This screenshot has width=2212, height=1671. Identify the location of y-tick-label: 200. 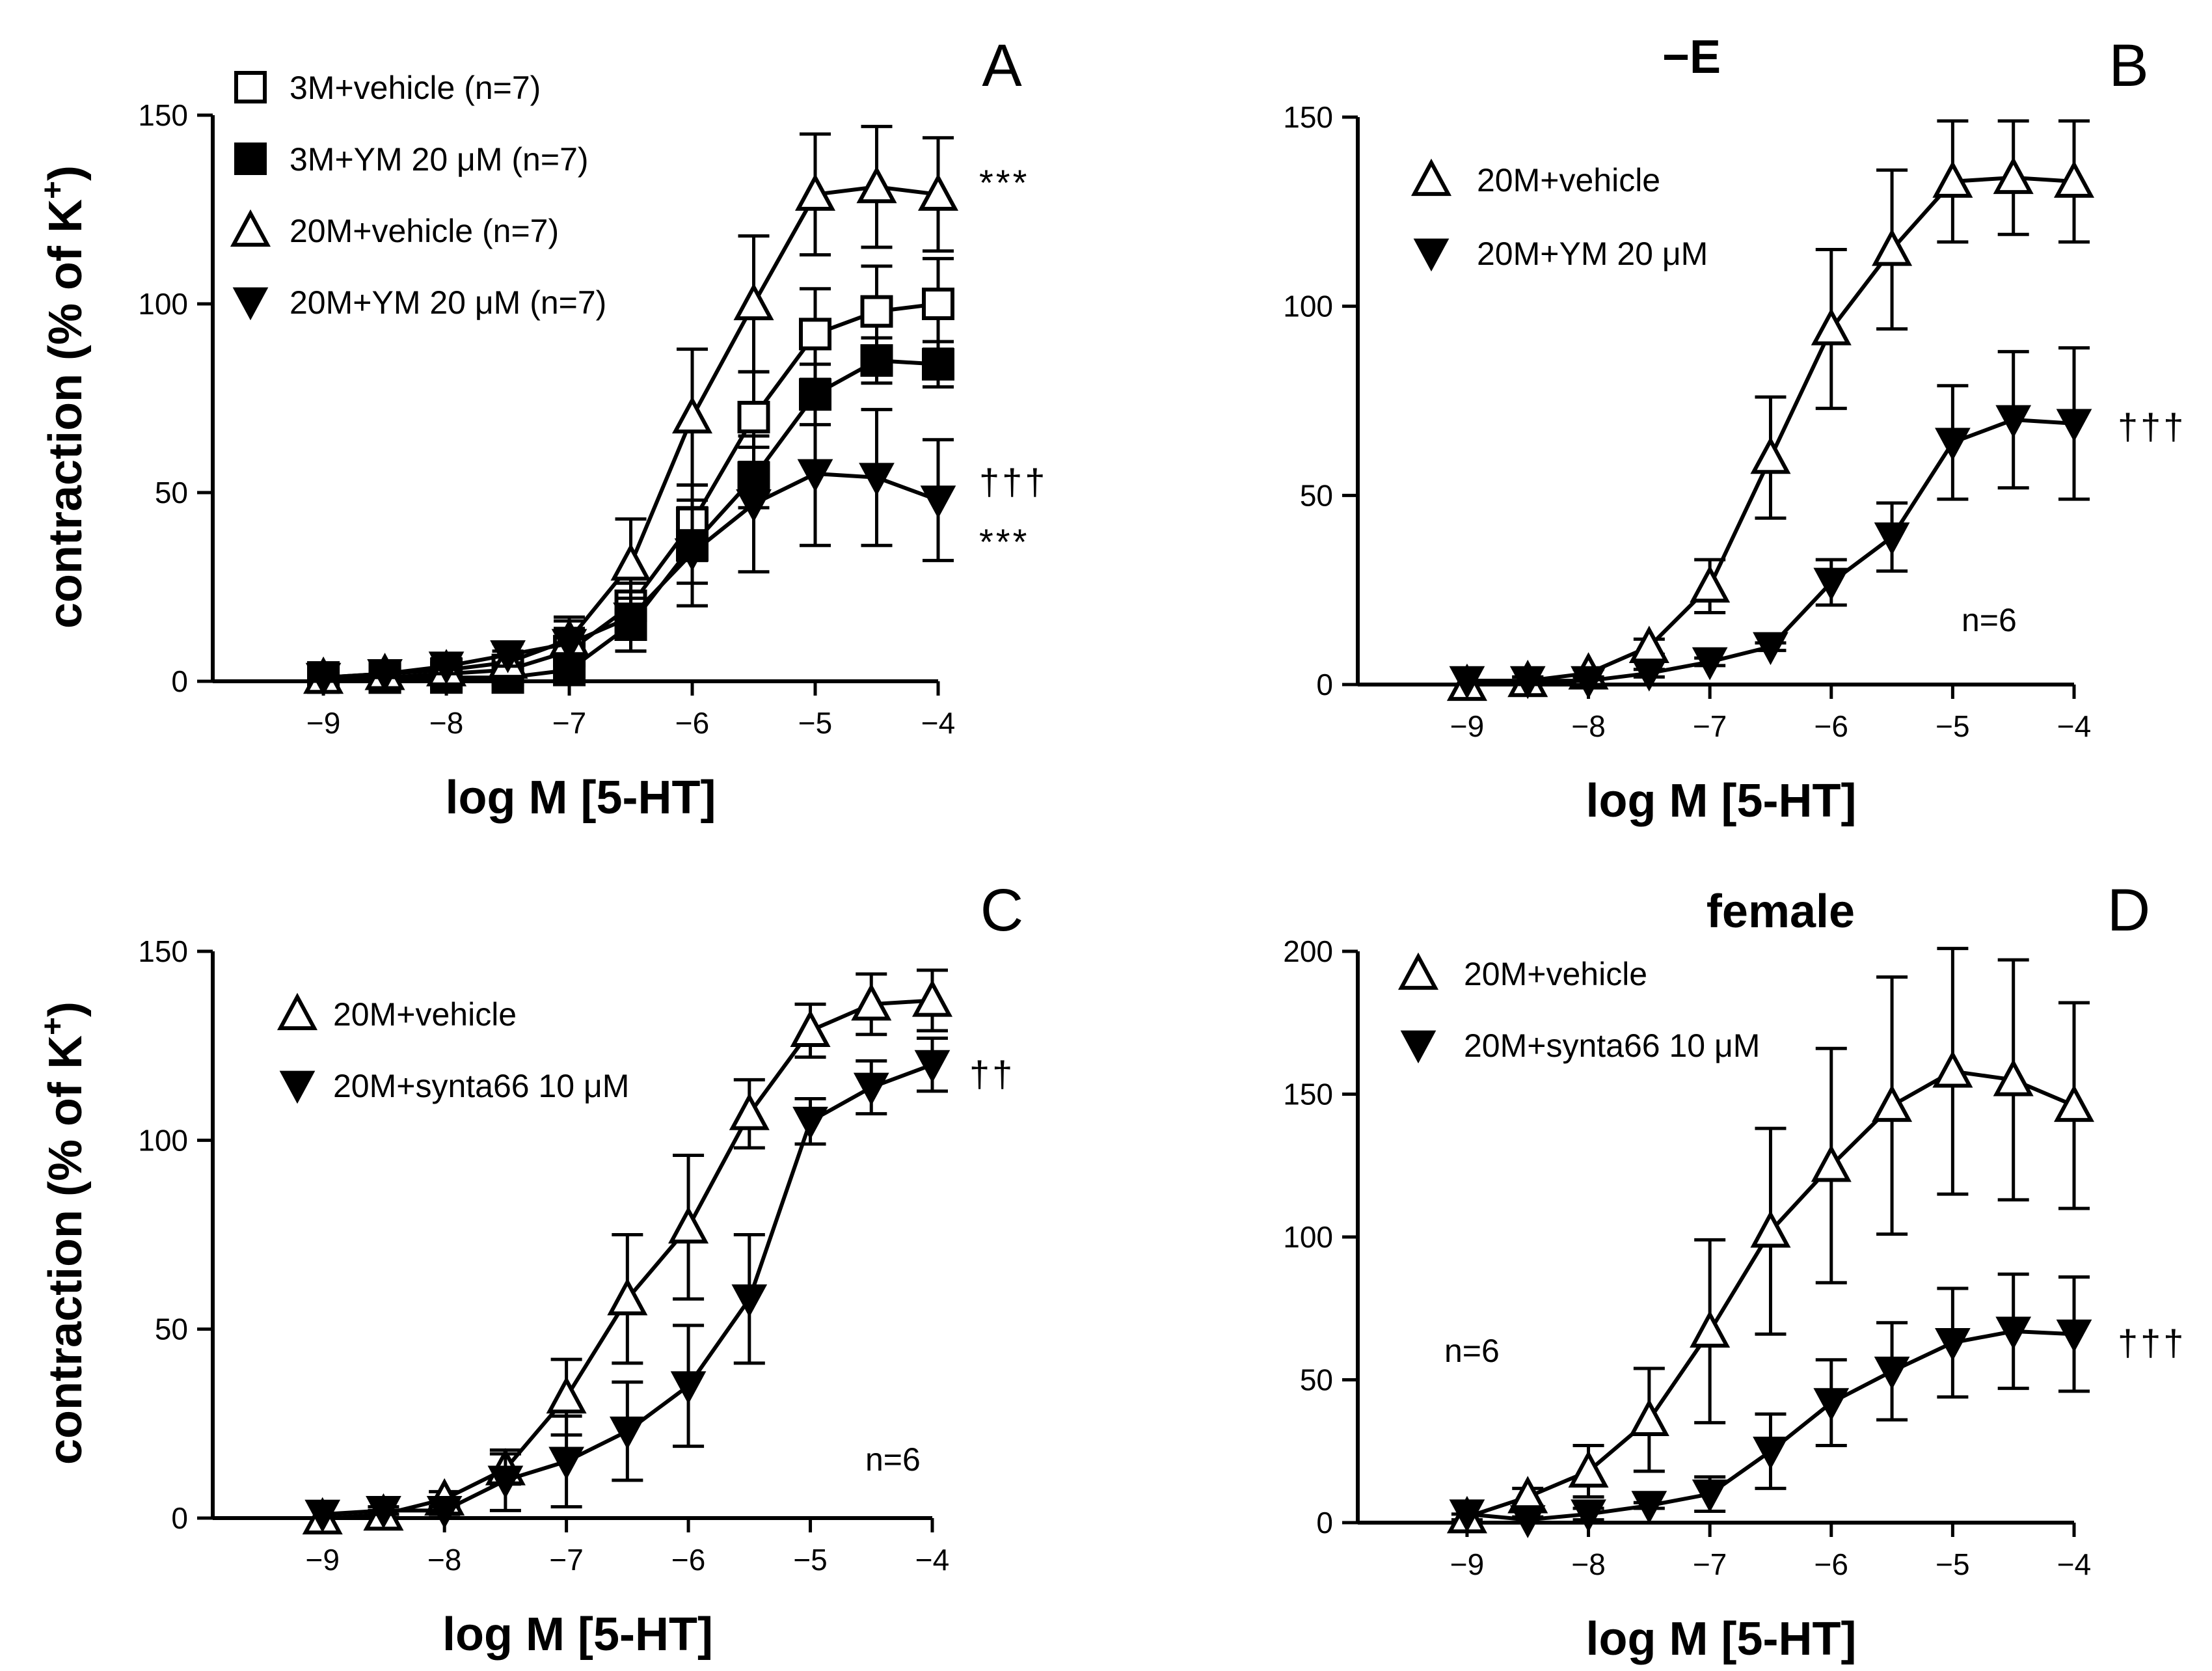
(1308, 951).